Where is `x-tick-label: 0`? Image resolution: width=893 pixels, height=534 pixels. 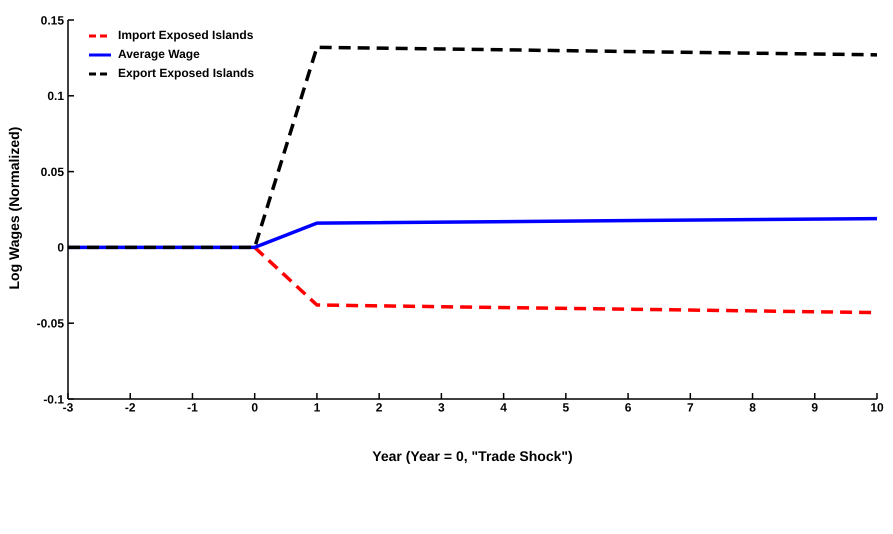
x-tick-label: 0 is located at coordinates (254, 407).